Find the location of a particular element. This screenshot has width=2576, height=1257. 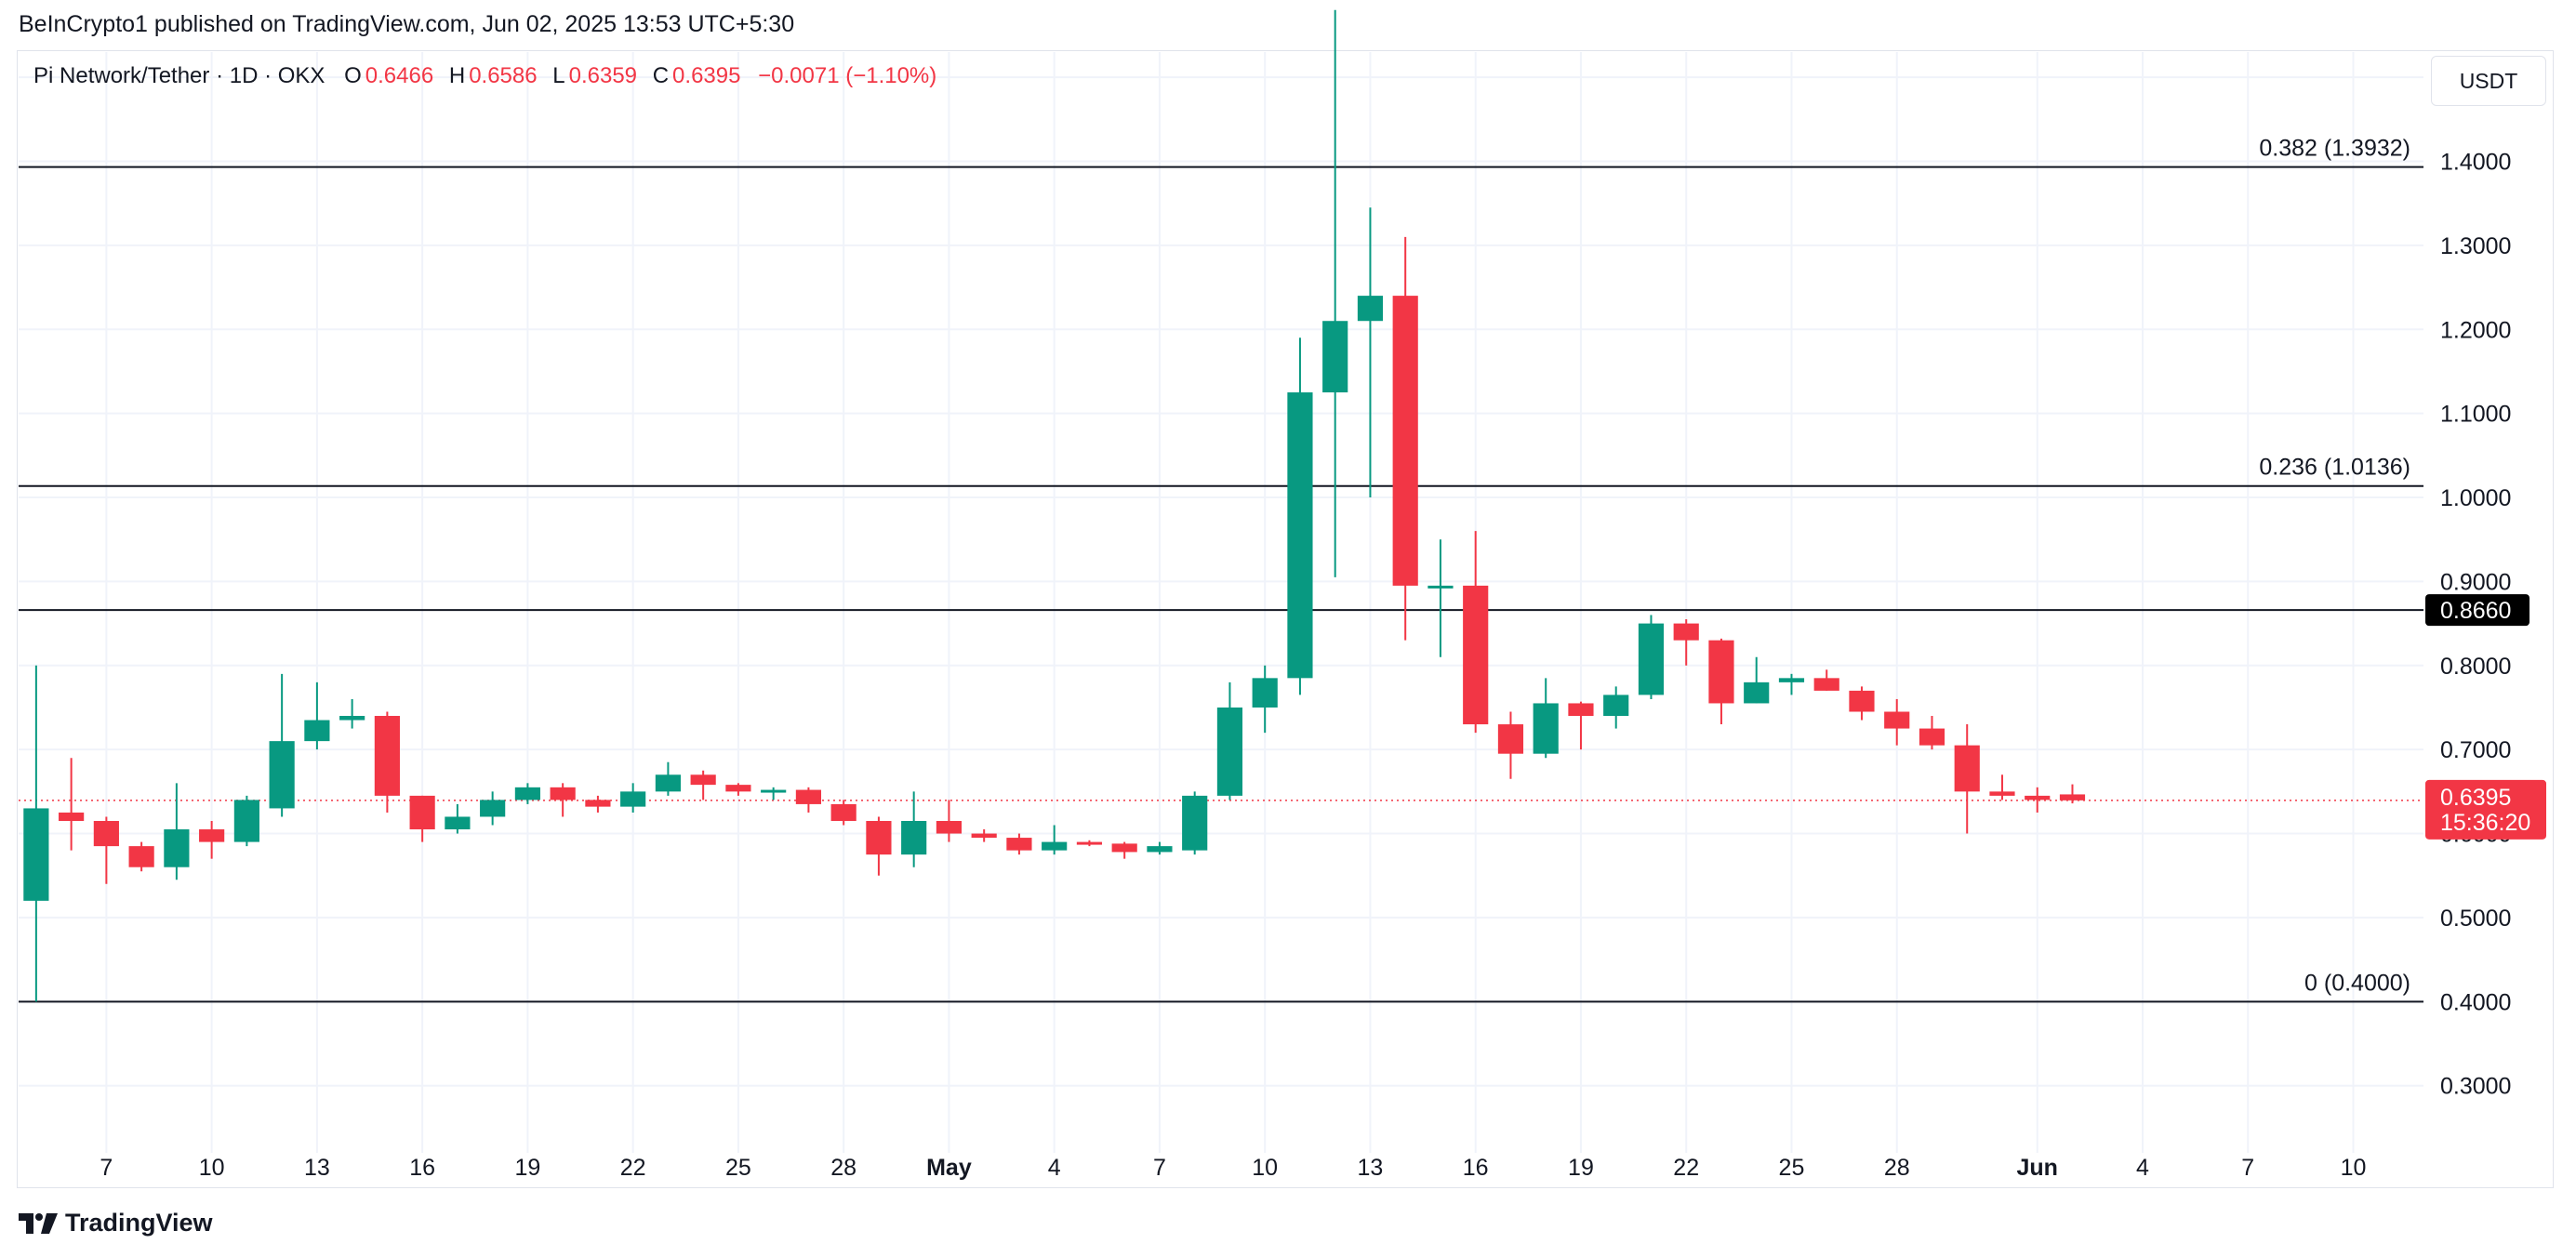

y-tick-label: 0.8000 is located at coordinates (2475, 667).